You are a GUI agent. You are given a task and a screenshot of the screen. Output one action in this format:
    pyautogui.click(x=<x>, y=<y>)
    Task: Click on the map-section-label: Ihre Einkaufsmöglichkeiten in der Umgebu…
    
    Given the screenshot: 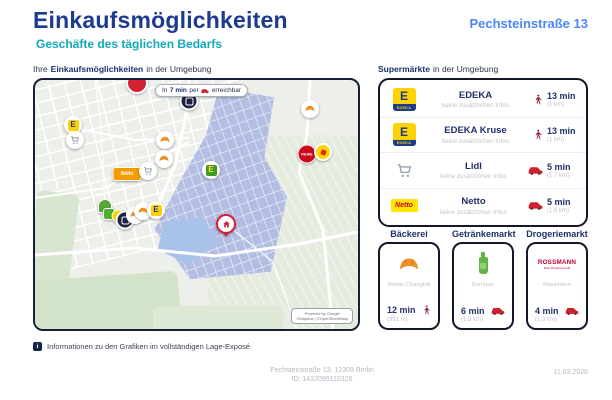 What is the action you would take?
    pyautogui.click(x=122, y=69)
    